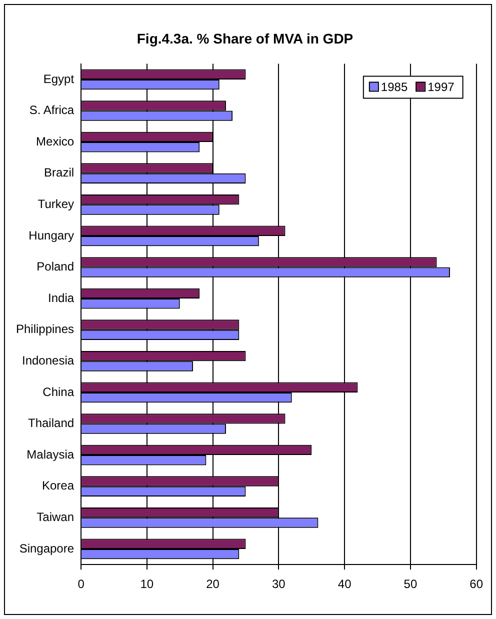  What do you see at coordinates (48, 360) in the screenshot?
I see `y-tick-label: Indonesia` at bounding box center [48, 360].